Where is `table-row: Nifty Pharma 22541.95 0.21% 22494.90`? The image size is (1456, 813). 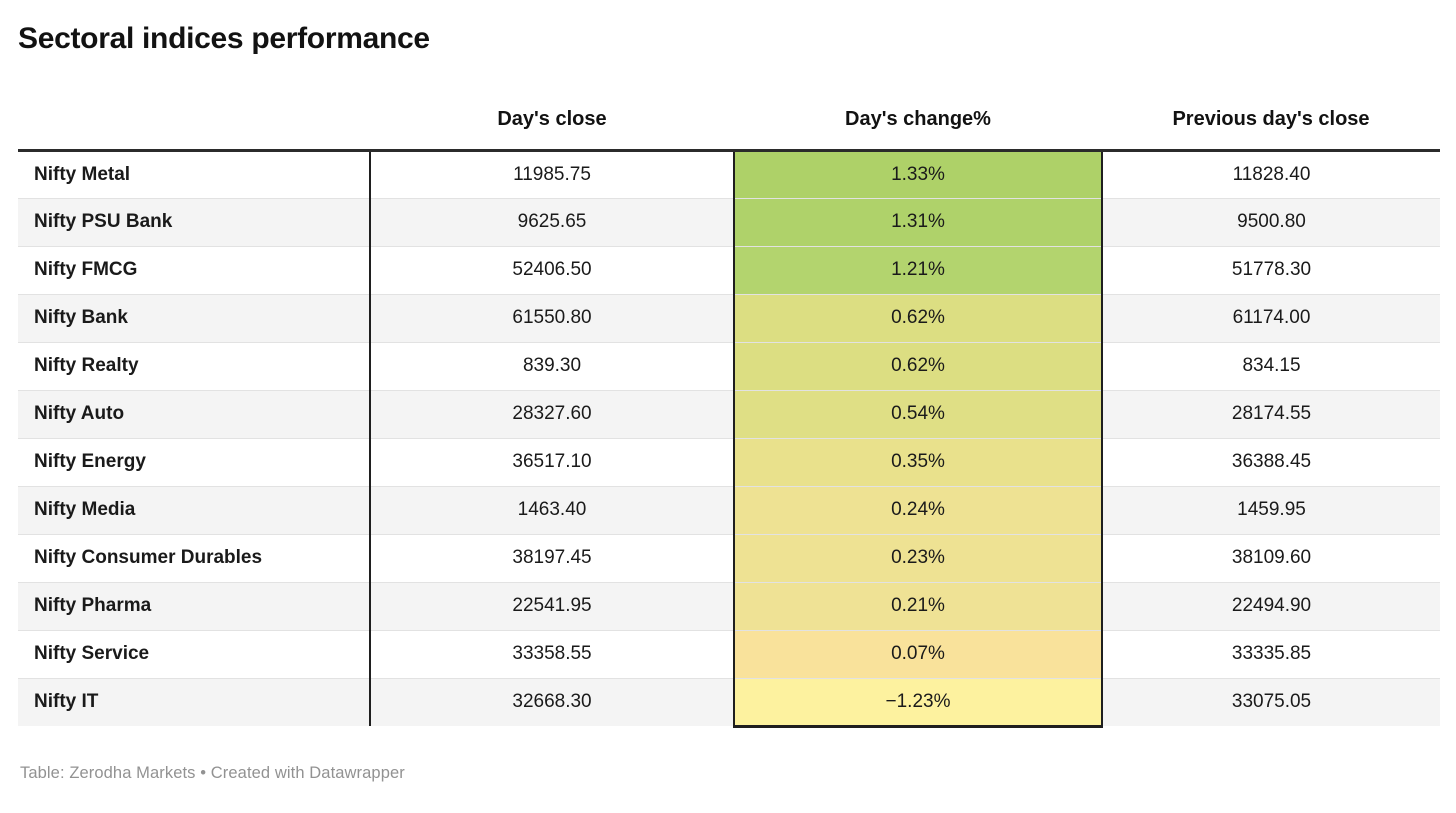
table-row: Nifty Pharma 22541.95 0.21% 22494.90 is located at coordinates (729, 605).